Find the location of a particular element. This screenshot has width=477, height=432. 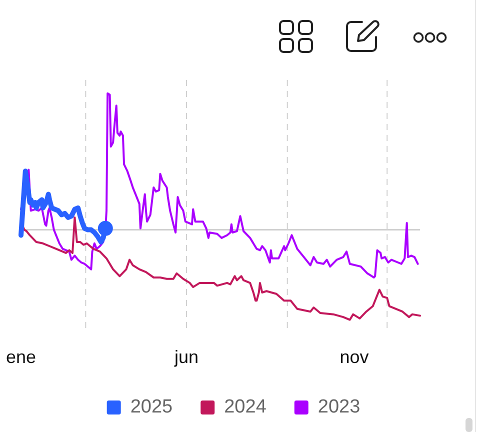

x-tick-label: jun is located at coordinates (186, 357).